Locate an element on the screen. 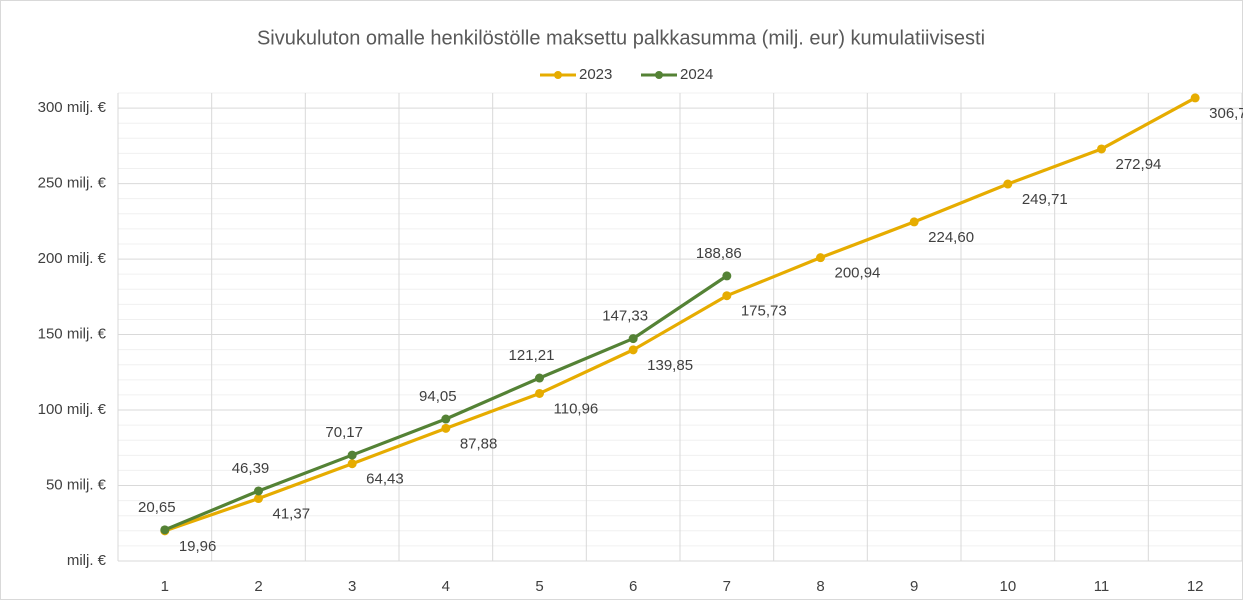  data-label: 121,21 is located at coordinates (532, 355).